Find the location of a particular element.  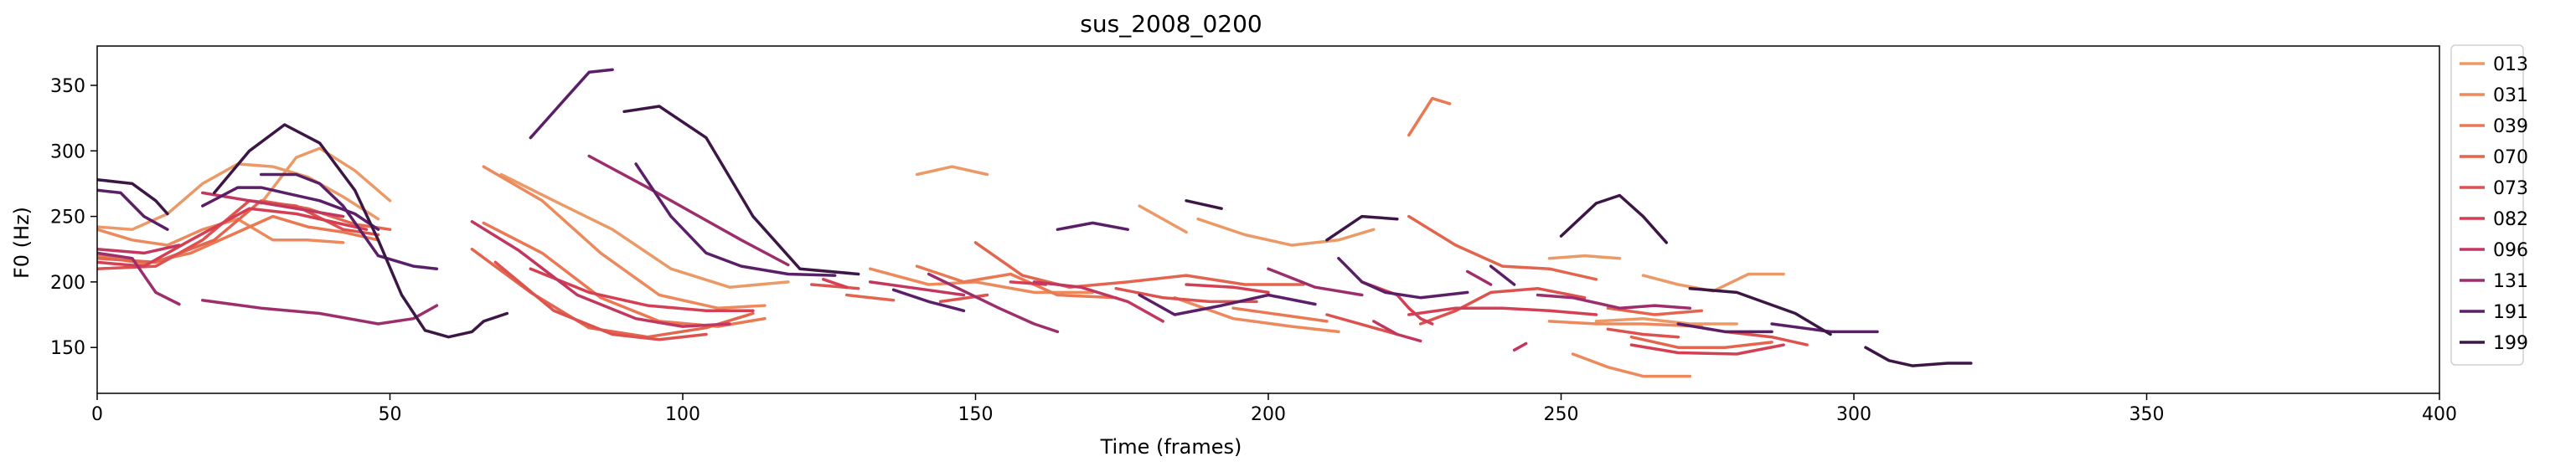

x-tick-label: 400 is located at coordinates (2439, 414).